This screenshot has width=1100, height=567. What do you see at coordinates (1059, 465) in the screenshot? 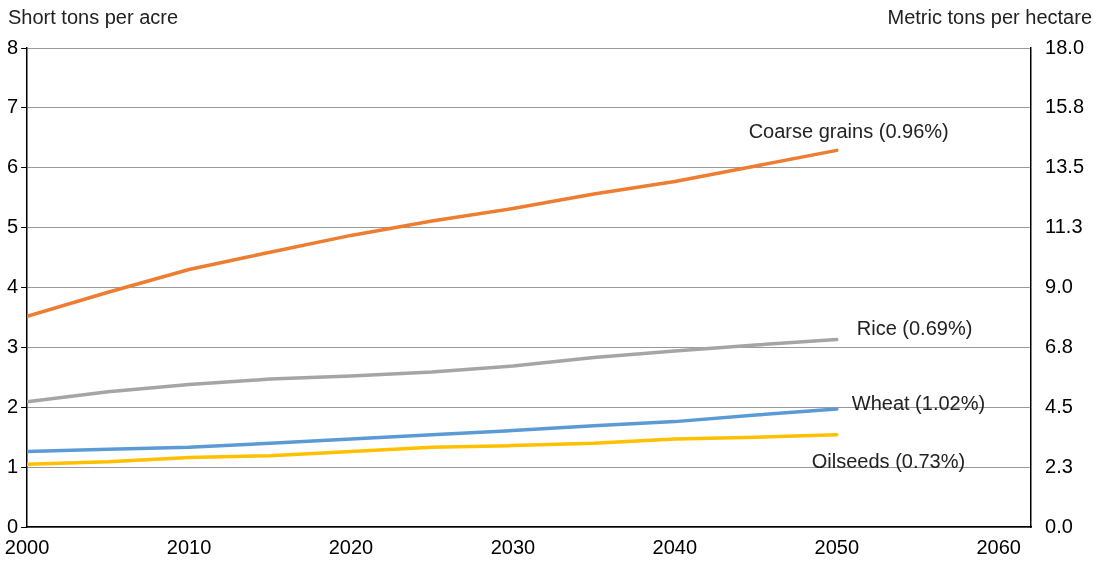
I see `y2-tick-label: 2.3` at bounding box center [1059, 465].